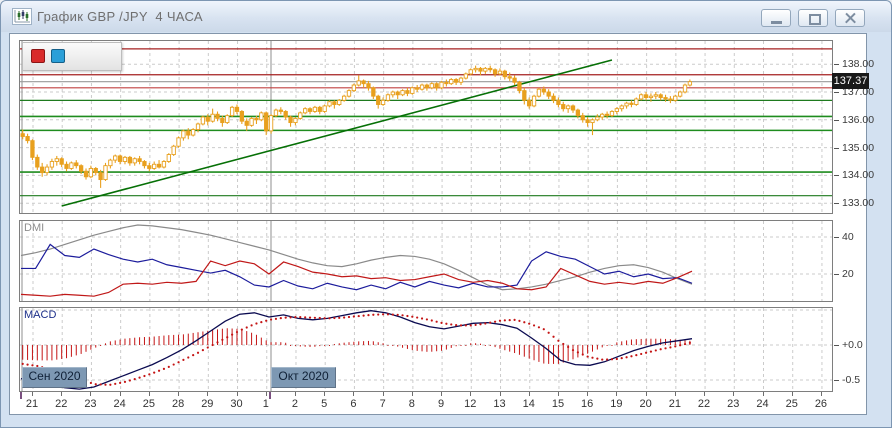  What do you see at coordinates (54, 377) in the screenshot?
I see `month-label-sep: Сен 2020` at bounding box center [54, 377].